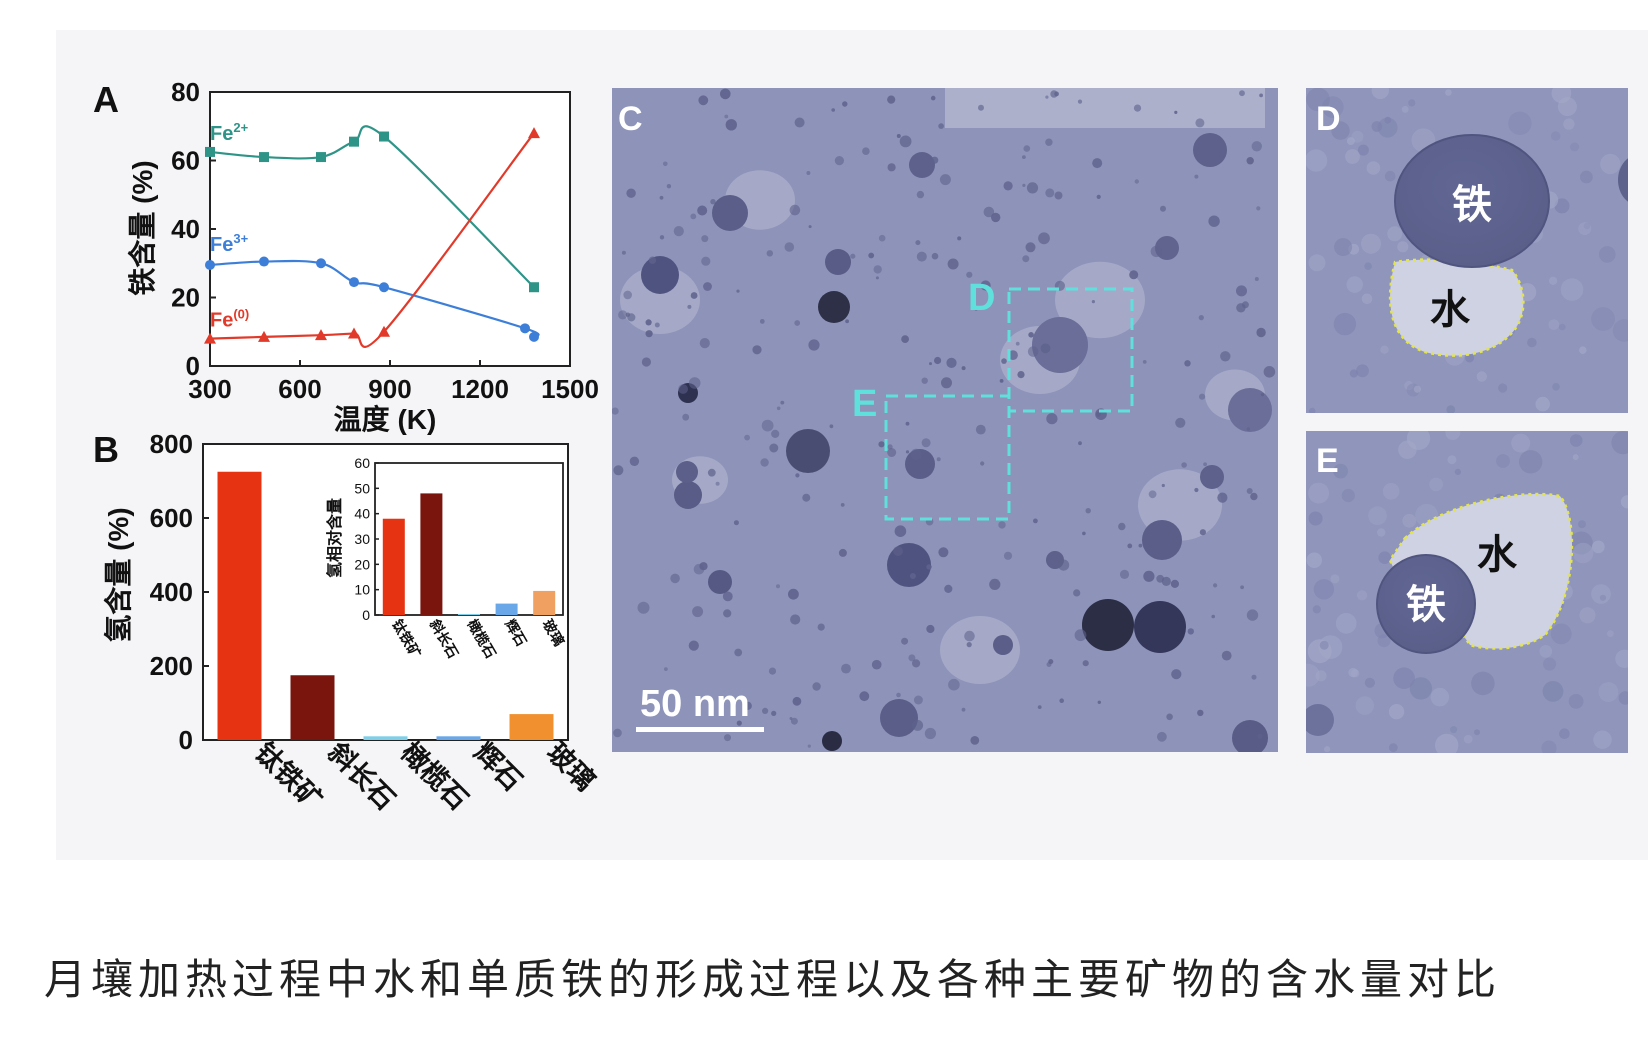 The image size is (1648, 1047). What do you see at coordinates (1481, 571) in the screenshot?
I see `water-region-e` at bounding box center [1481, 571].